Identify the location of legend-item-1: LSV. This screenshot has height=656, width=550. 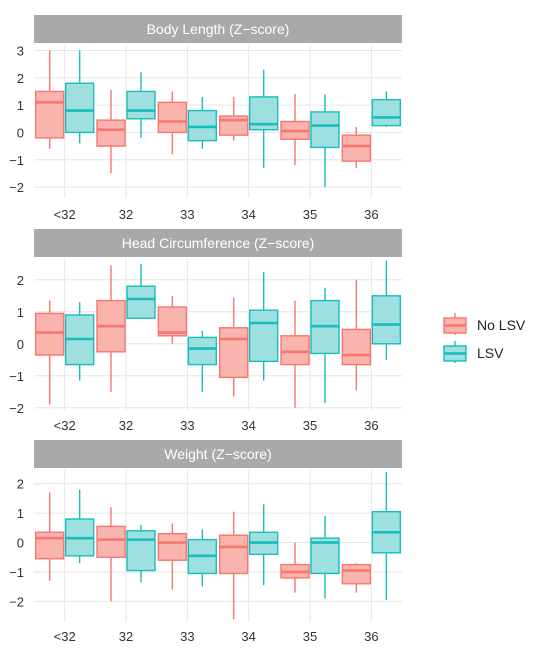
(473, 352).